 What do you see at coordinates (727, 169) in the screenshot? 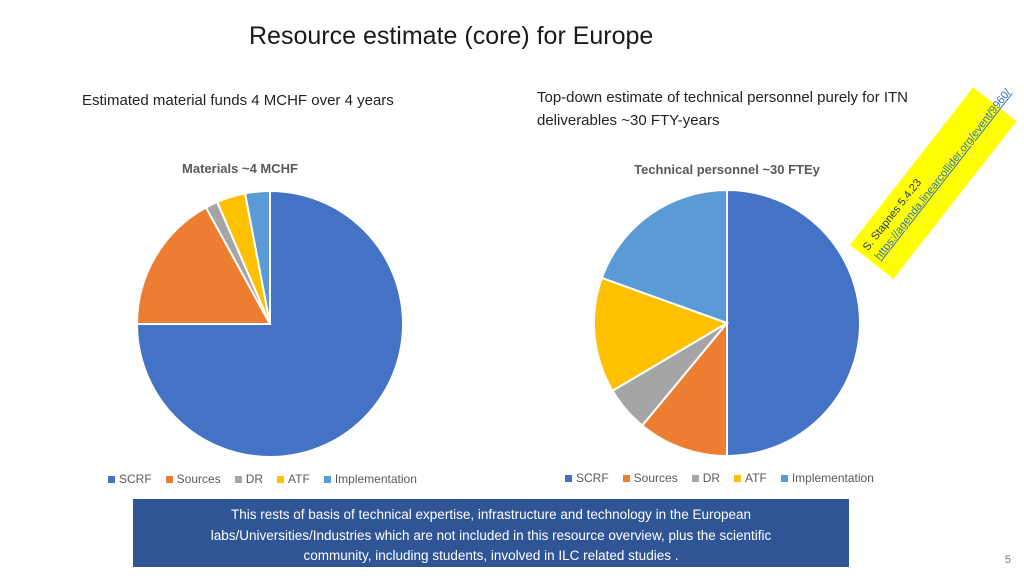
I see `pie-chart-title: Technical personnel ~30 FTEy` at bounding box center [727, 169].